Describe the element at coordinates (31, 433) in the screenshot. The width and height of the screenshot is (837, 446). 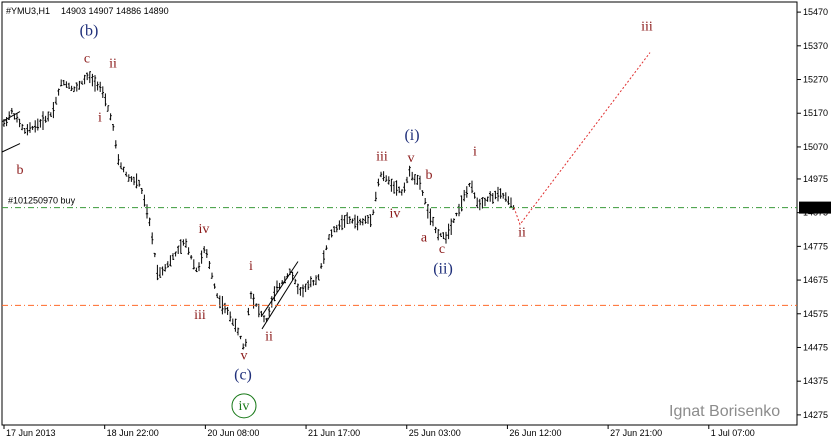
I see `x-tick-label: 17 Jun 2013` at that location.